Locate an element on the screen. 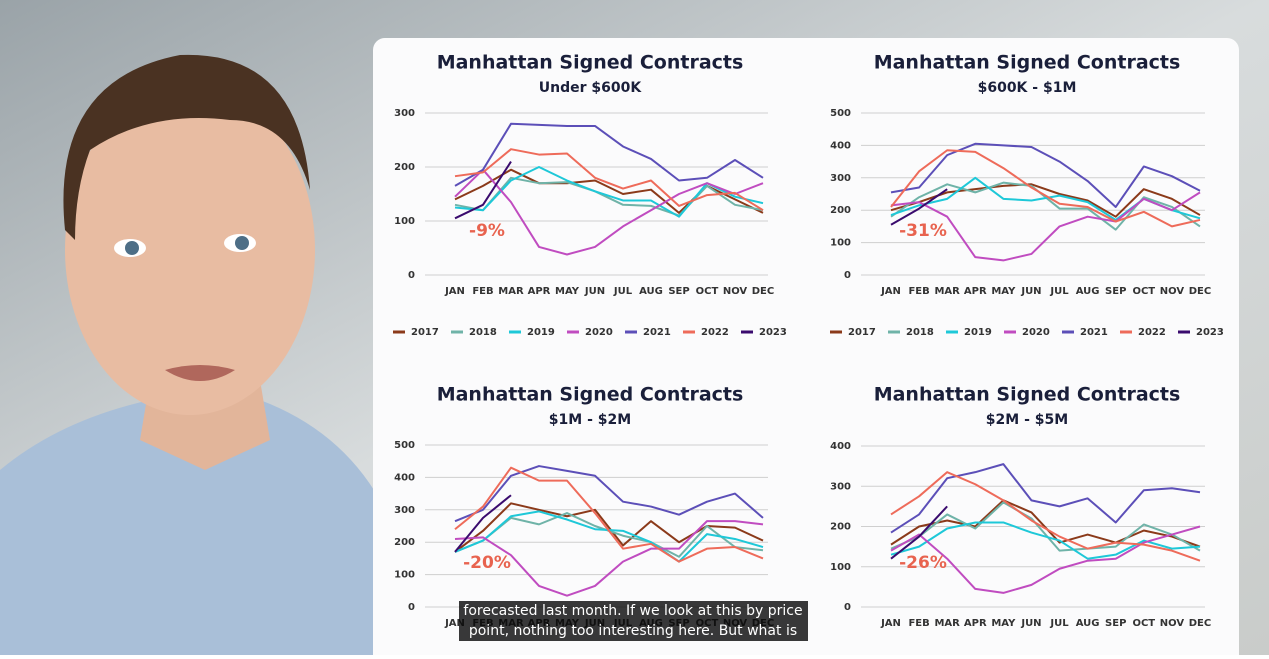 This screenshot has width=1269, height=659. y-tick-label: 500 is located at coordinates (404, 445).